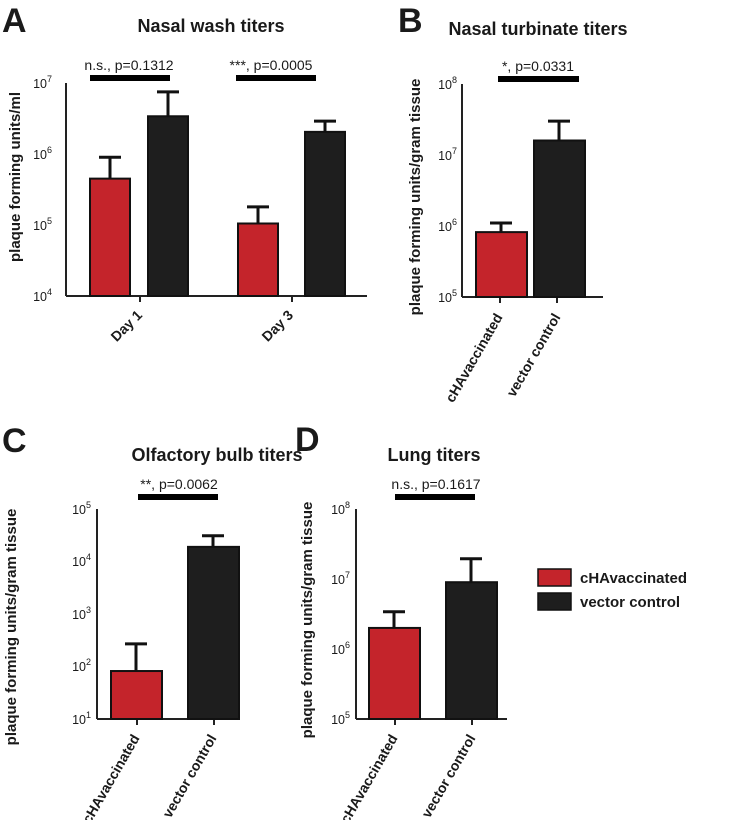  What do you see at coordinates (42, 224) in the screenshot?
I see `panel-a-ytick-label: 10⁵` at bounding box center [42, 224].